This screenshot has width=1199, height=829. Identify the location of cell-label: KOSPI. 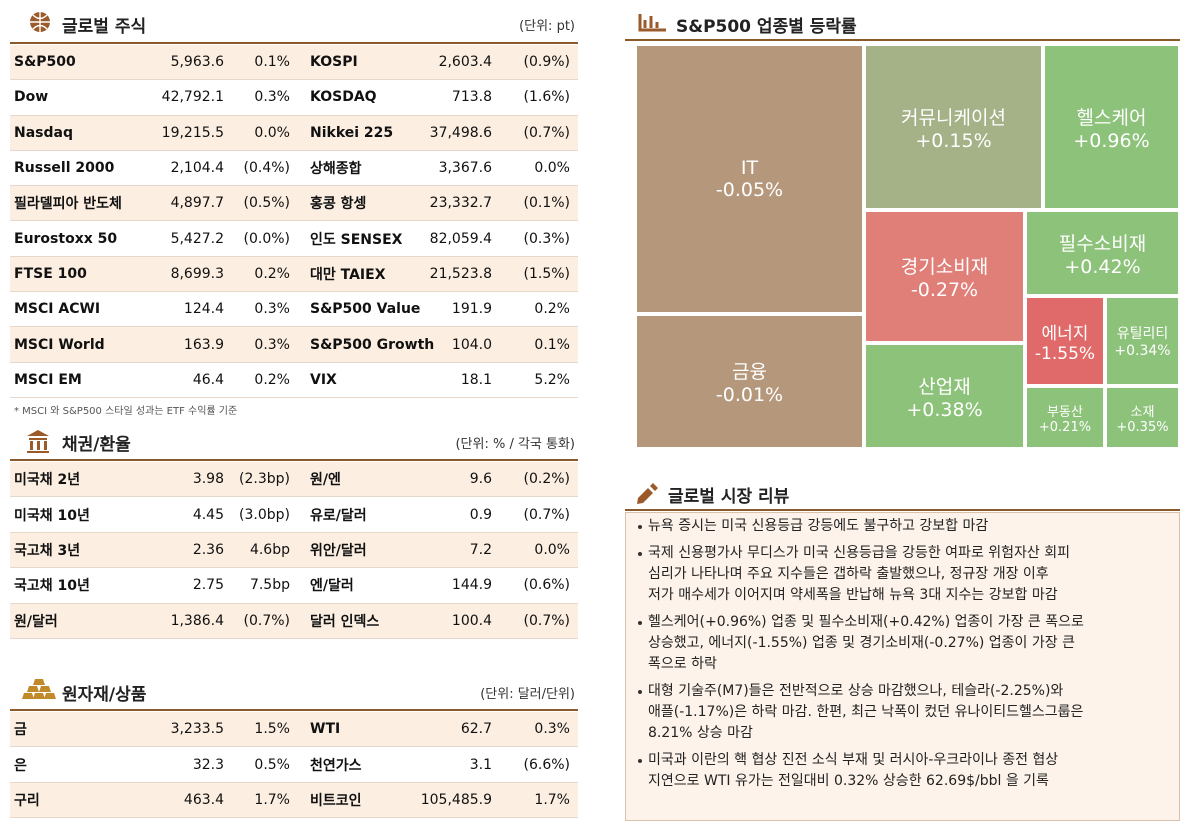
(334, 62).